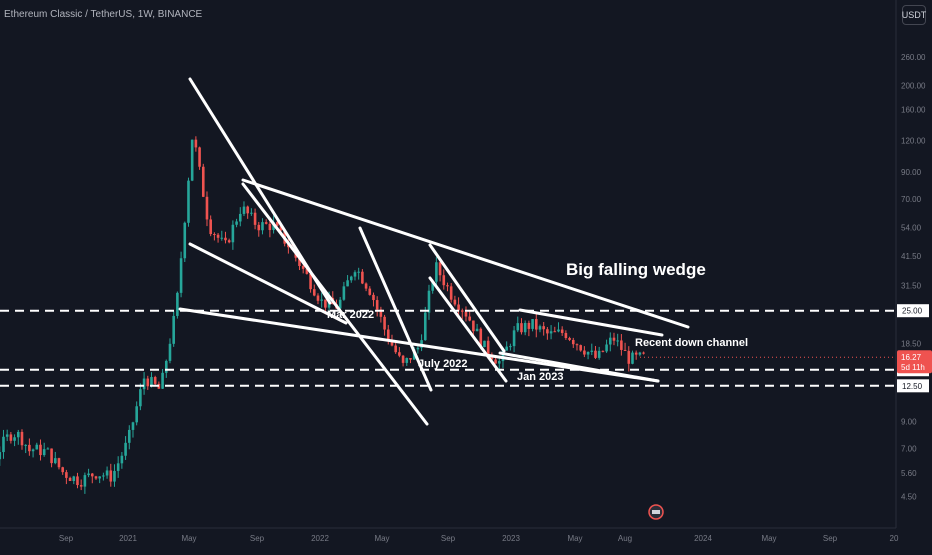 The width and height of the screenshot is (932, 555). I want to click on x-tick-label: Sep, so click(66, 538).